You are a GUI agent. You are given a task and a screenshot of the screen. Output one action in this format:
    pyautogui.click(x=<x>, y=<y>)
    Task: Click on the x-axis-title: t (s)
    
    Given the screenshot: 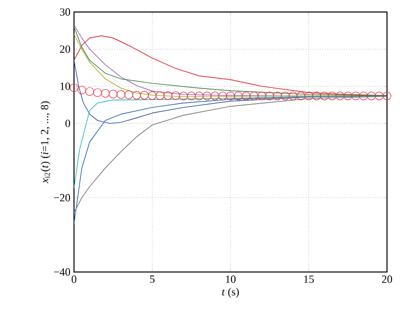 What is the action you would take?
    pyautogui.click(x=230, y=293)
    